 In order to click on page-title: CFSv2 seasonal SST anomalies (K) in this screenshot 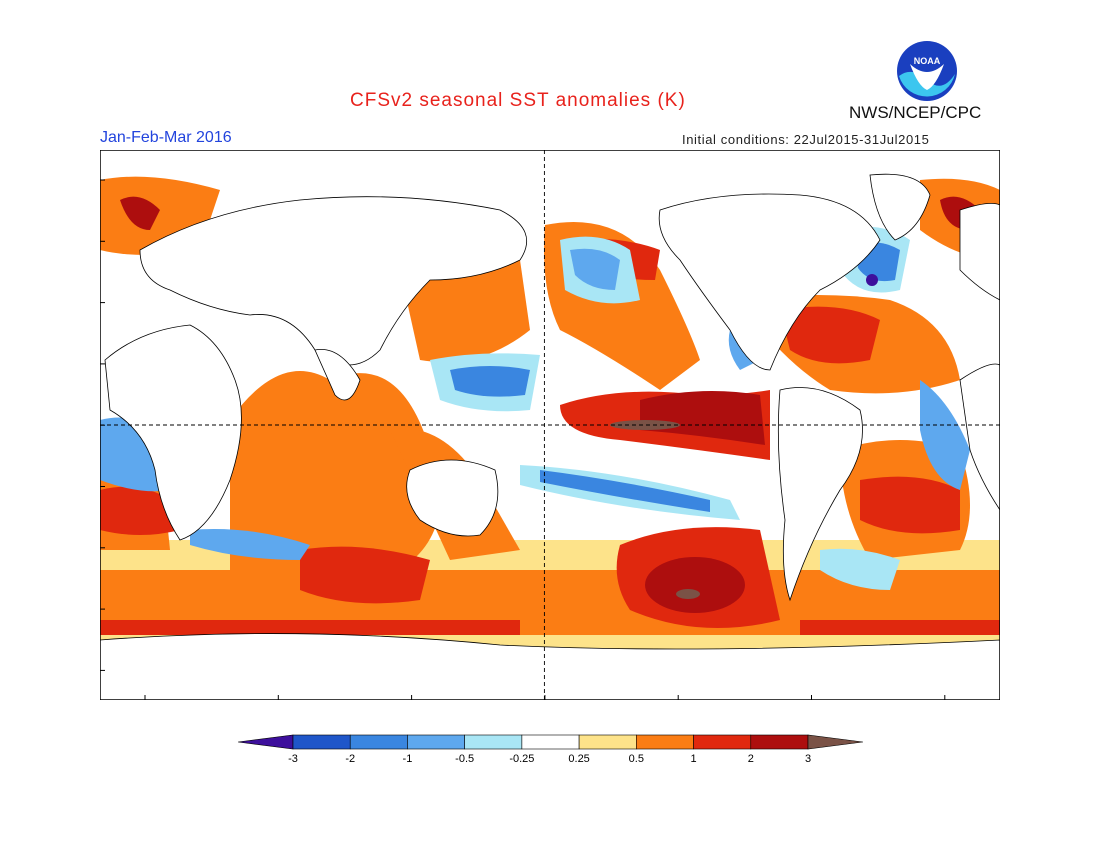, I will do `click(518, 100)`.